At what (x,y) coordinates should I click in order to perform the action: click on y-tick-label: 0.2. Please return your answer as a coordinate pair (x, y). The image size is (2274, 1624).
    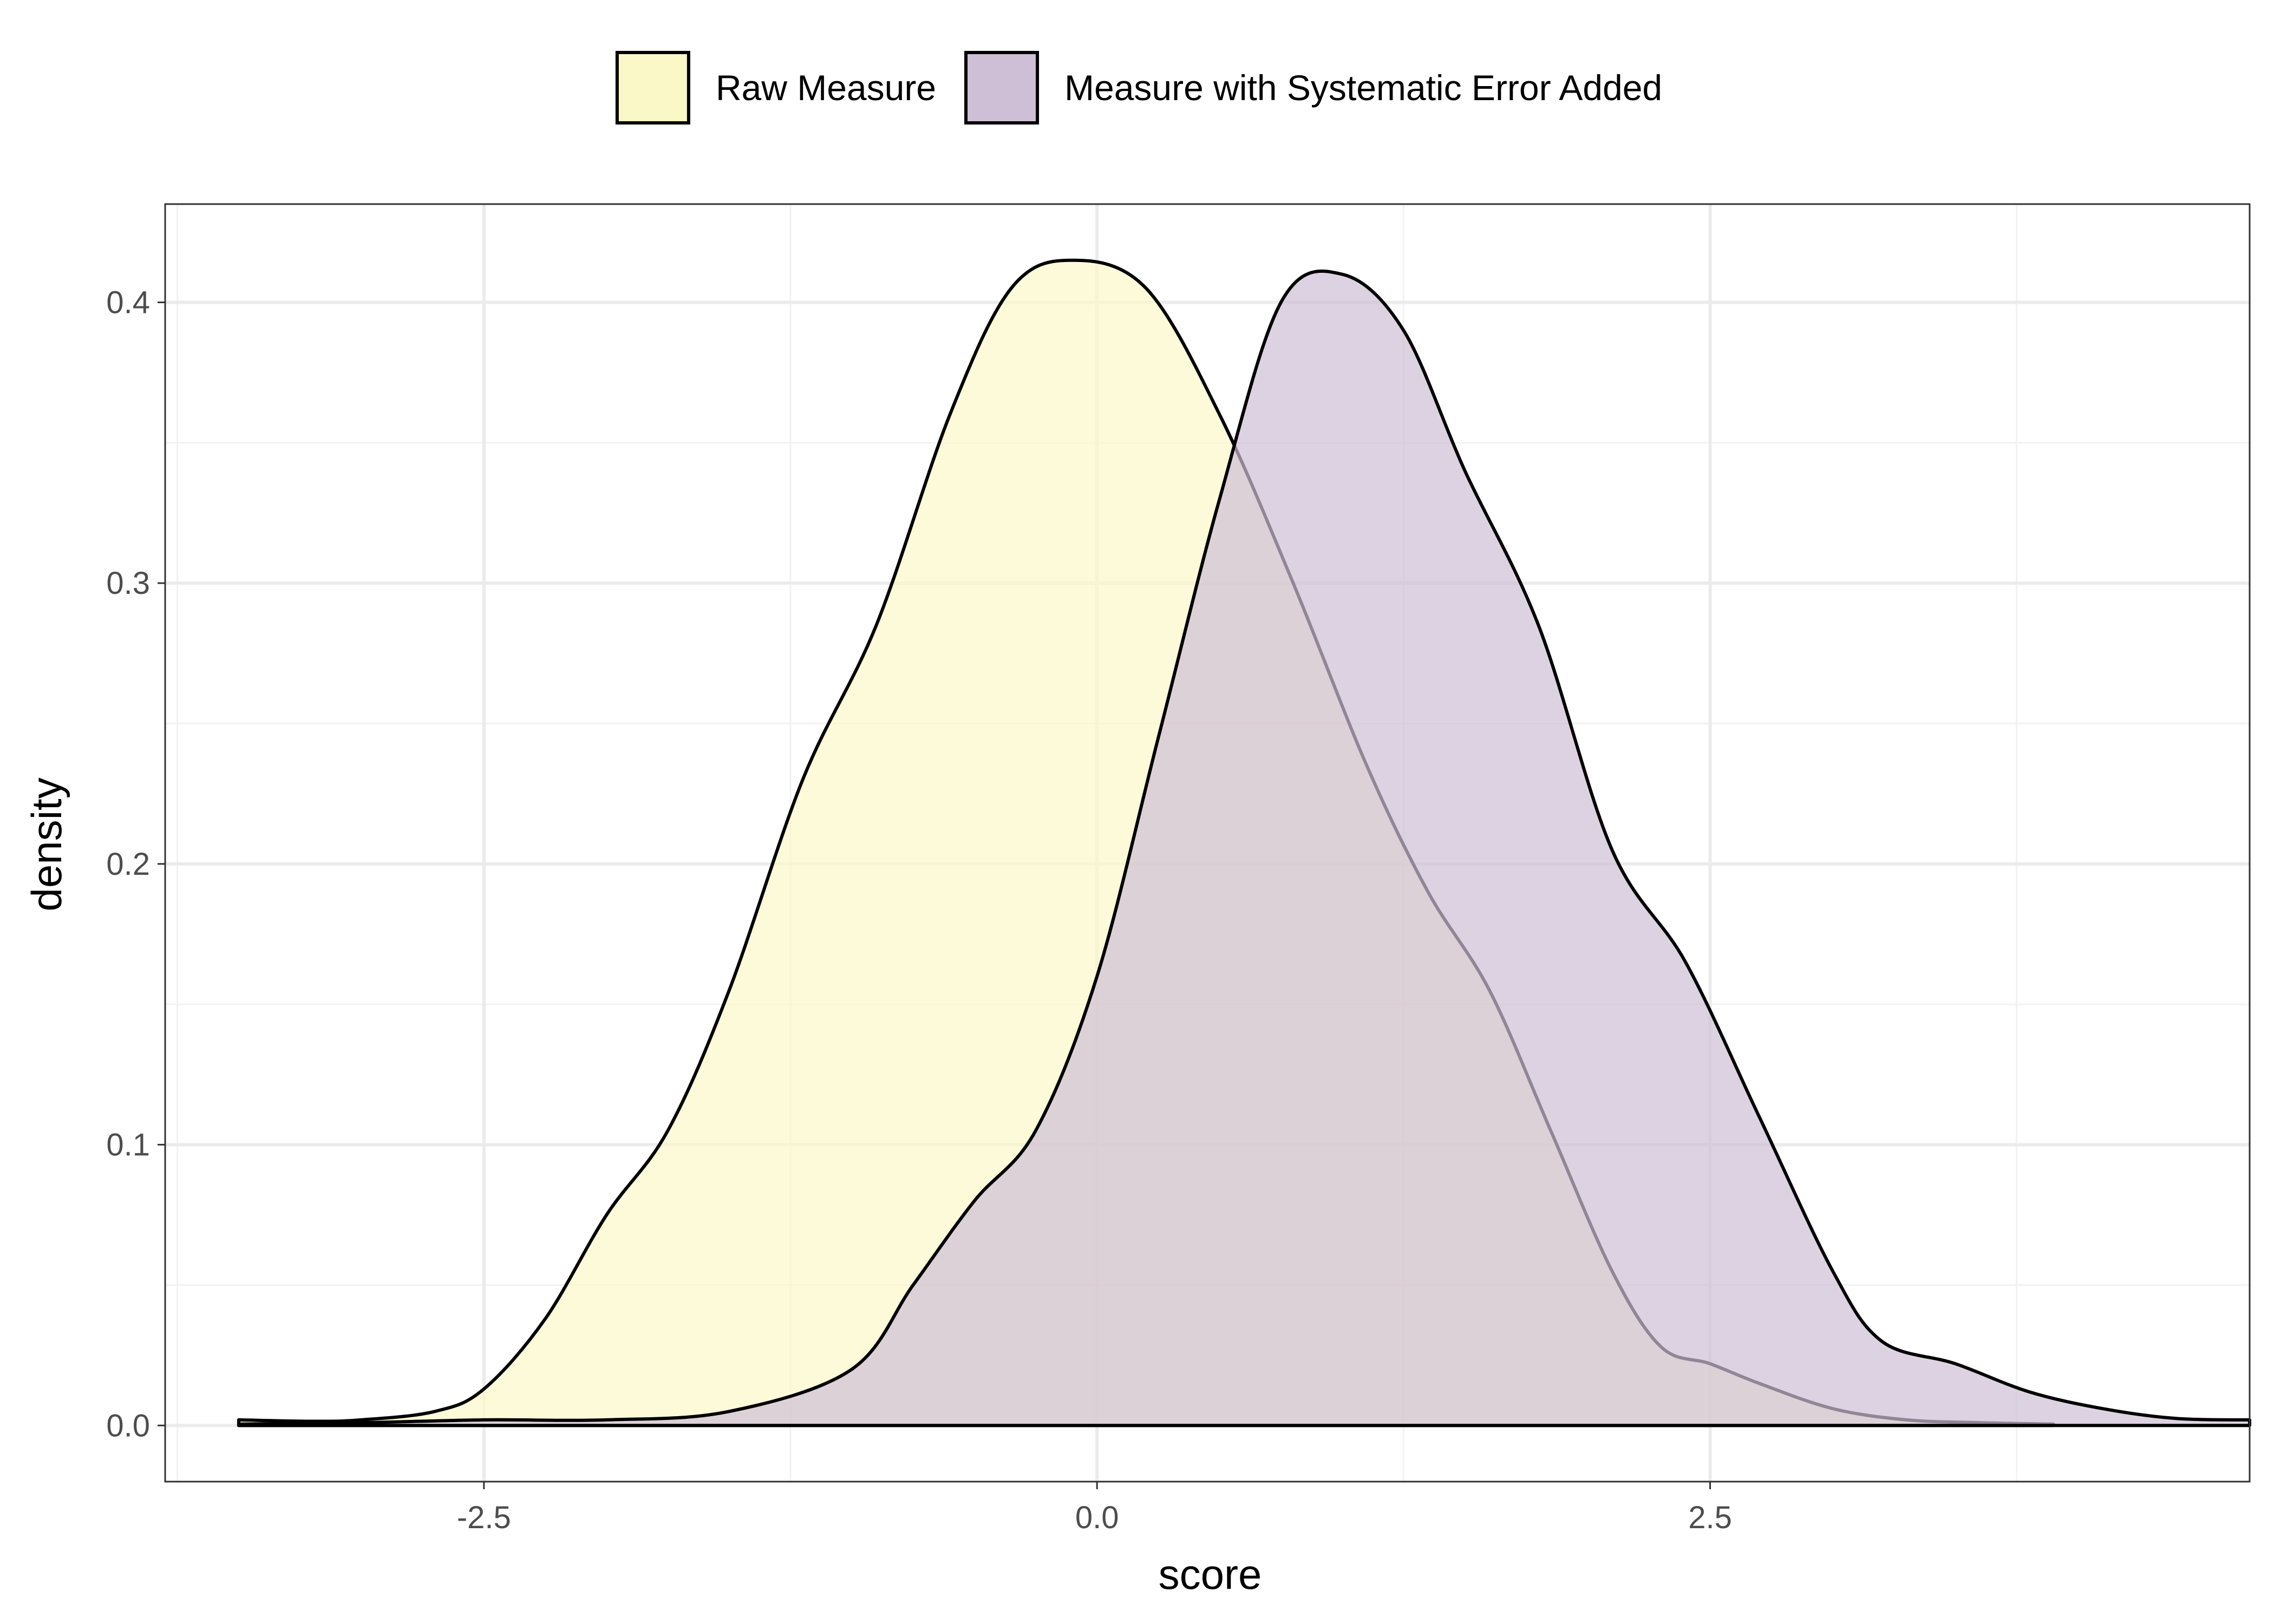
    Looking at the image, I should click on (128, 865).